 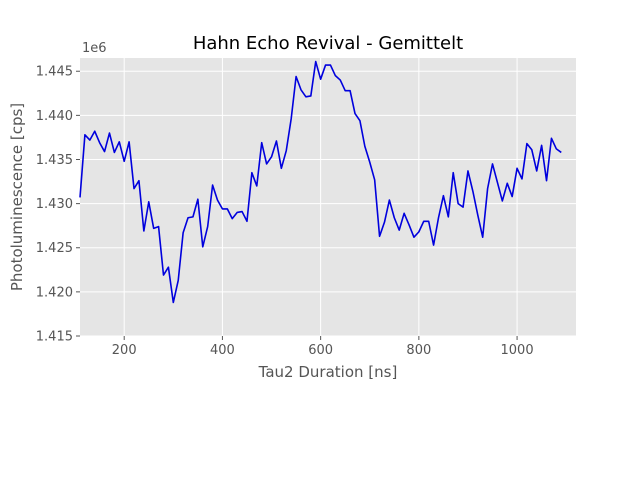 What do you see at coordinates (54, 292) in the screenshot?
I see `y-tick-label: 1.420` at bounding box center [54, 292].